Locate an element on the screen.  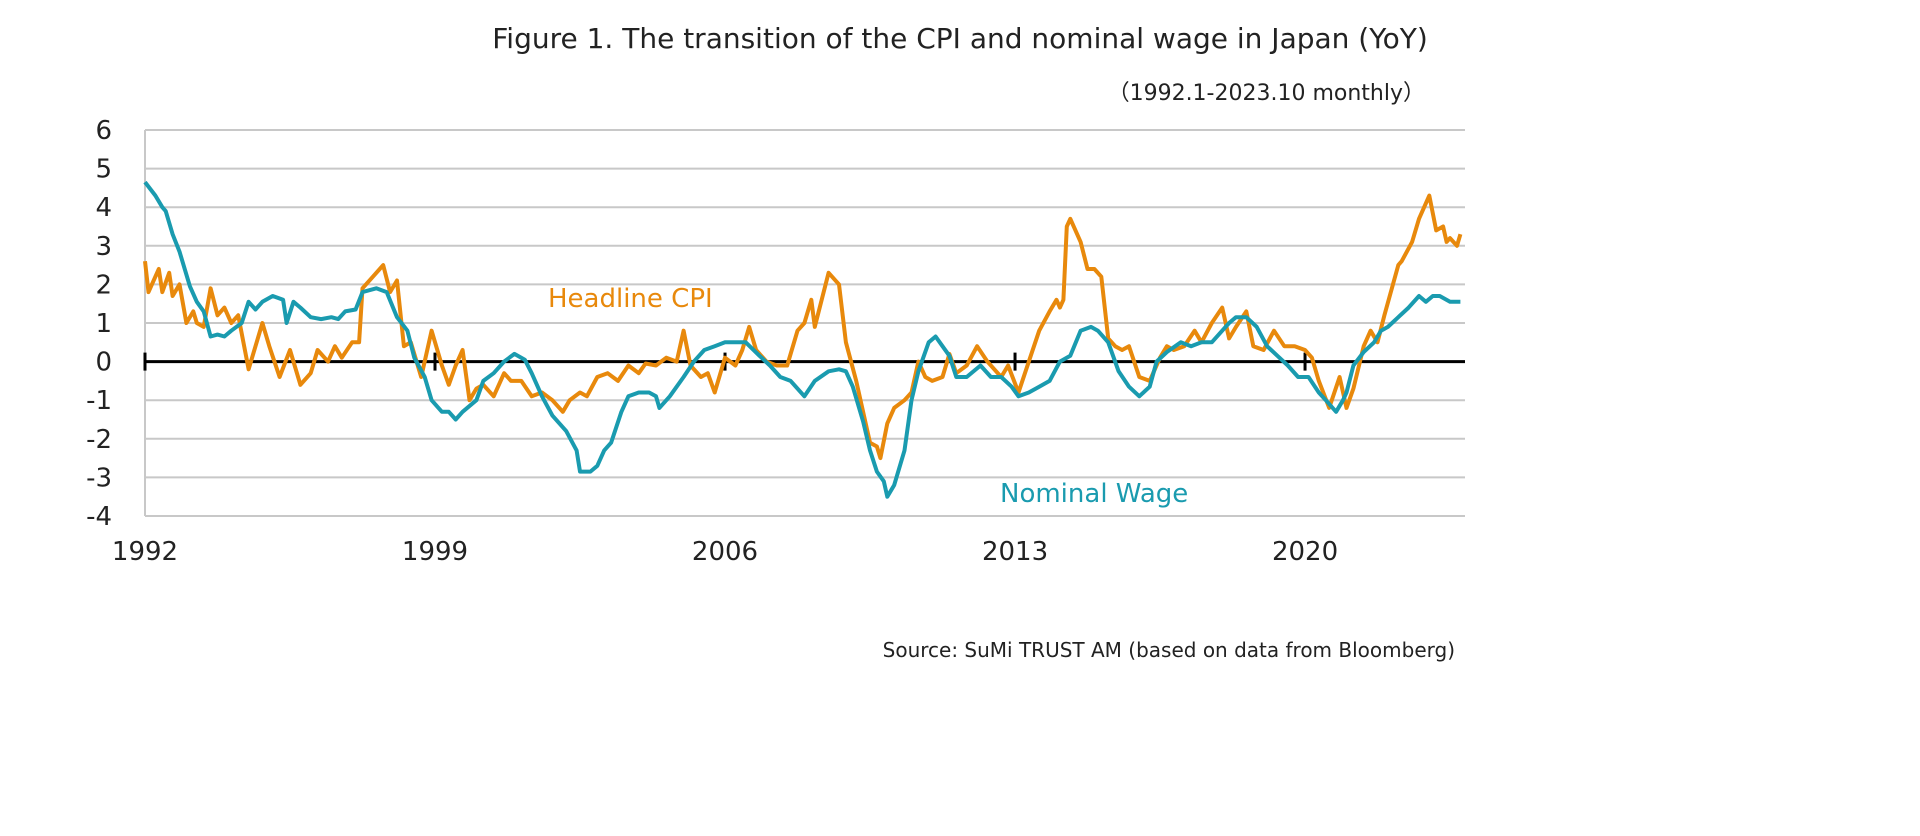
y-tick-label: 5 is located at coordinates (103, 170).